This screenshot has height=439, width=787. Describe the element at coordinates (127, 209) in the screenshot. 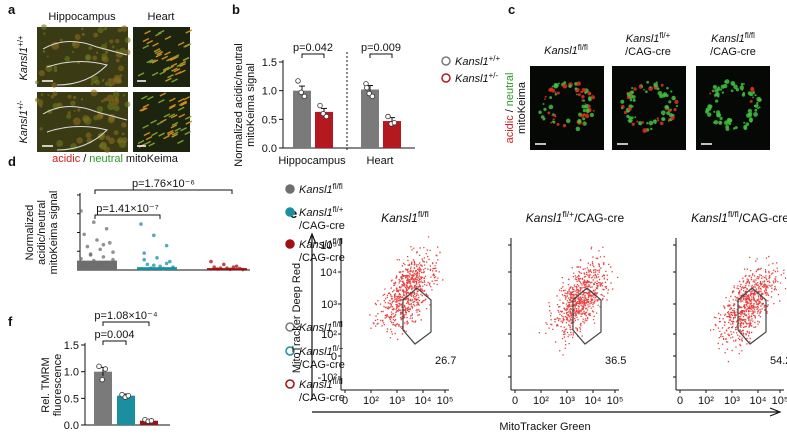

I see `p-value: p=1.41×10⁻⁷` at that location.